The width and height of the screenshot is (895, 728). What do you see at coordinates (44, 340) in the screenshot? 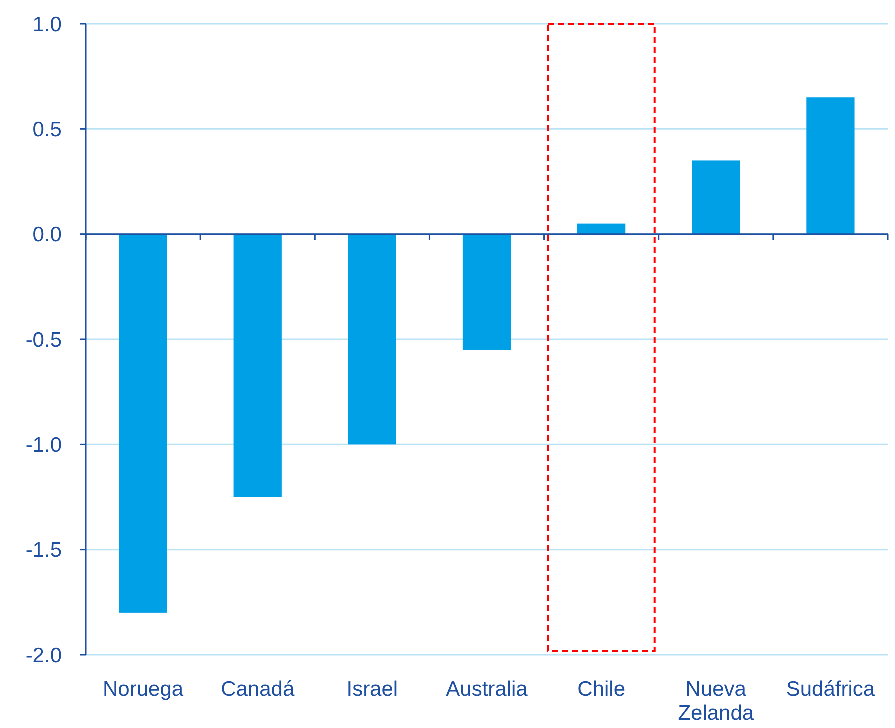
I see `y-tick-label: -0.5` at bounding box center [44, 340].